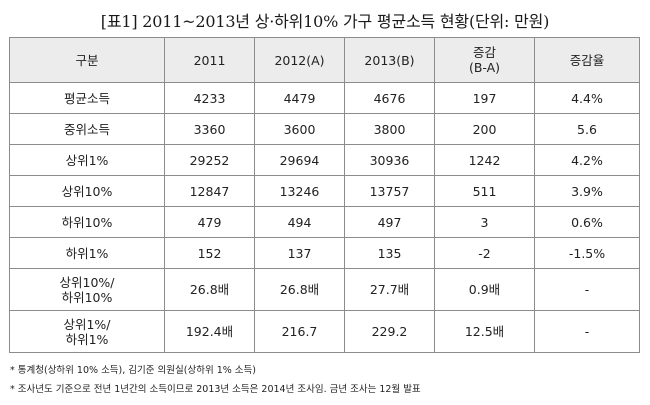 Image resolution: width=650 pixels, height=405 pixels. I want to click on table-cell: 137, so click(299, 253).